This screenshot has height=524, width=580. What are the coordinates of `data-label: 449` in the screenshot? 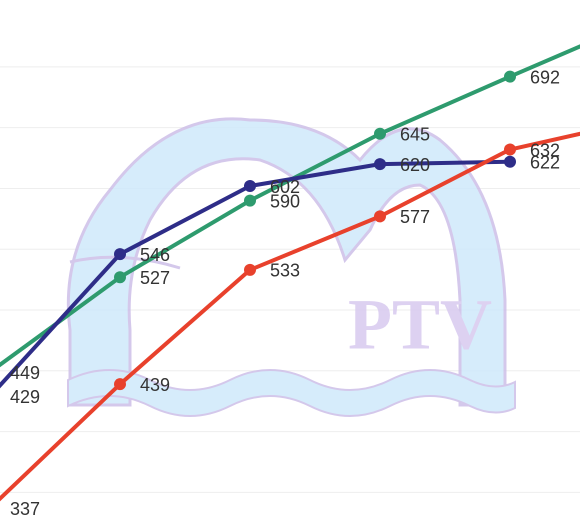 It's located at (25, 373).